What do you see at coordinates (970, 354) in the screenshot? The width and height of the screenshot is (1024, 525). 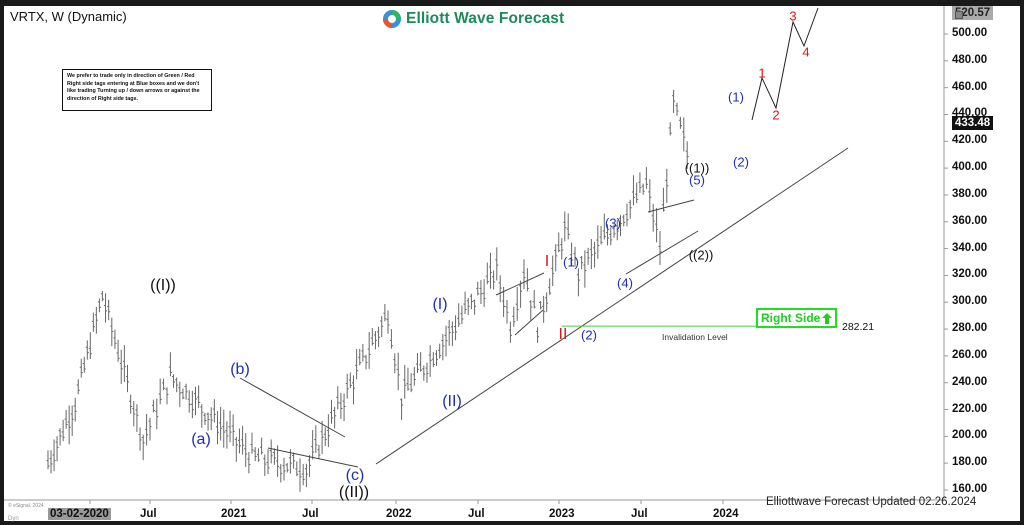 I see `y-tick-label: 260.00` at bounding box center [970, 354].